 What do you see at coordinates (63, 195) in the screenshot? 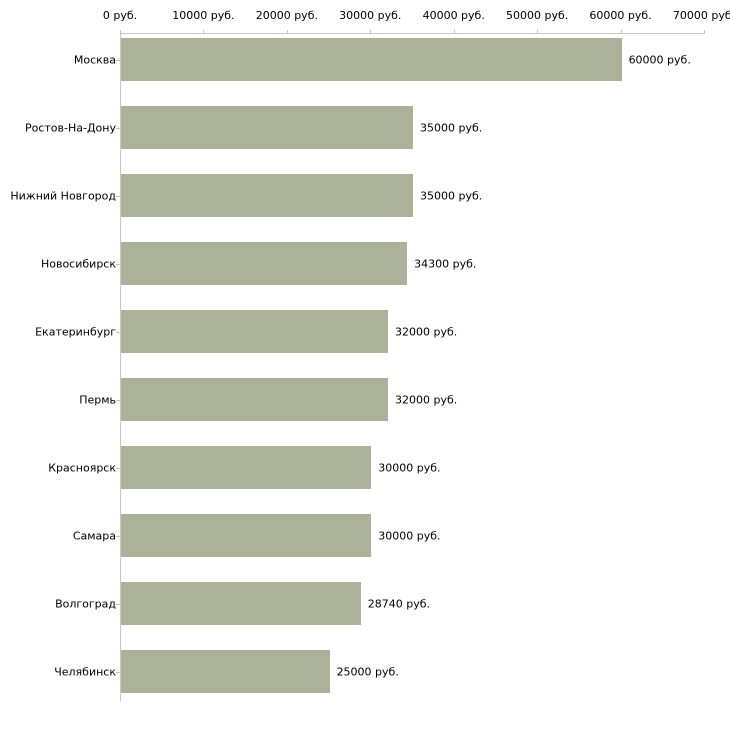
I see `category-label: Нижний Новгород` at bounding box center [63, 195].